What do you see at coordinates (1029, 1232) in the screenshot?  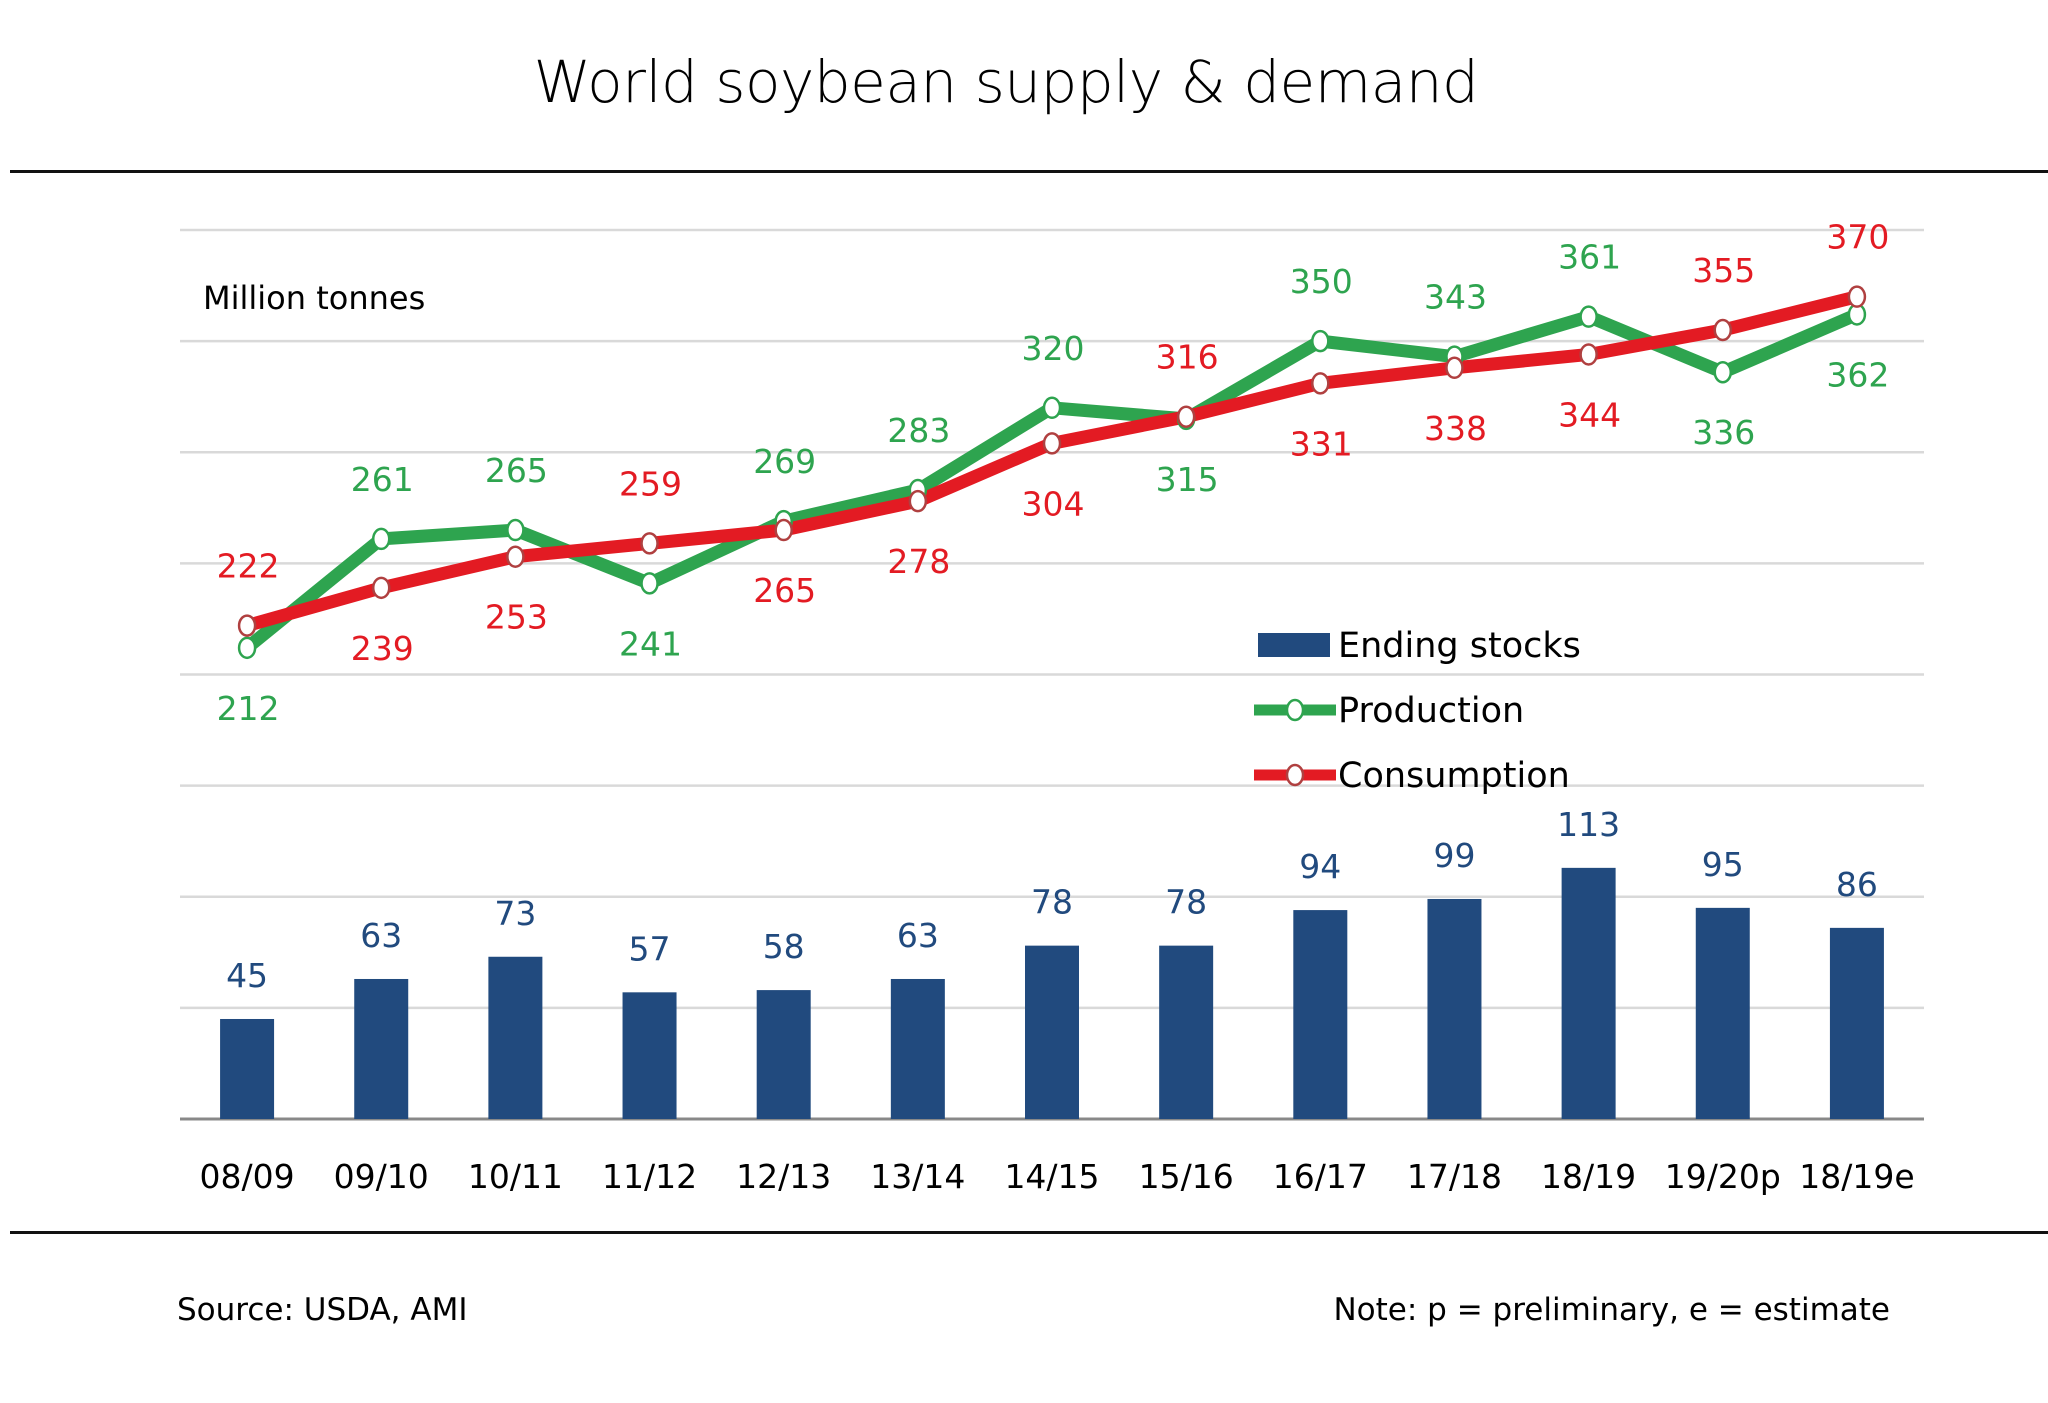 I see `bottom-divider` at bounding box center [1029, 1232].